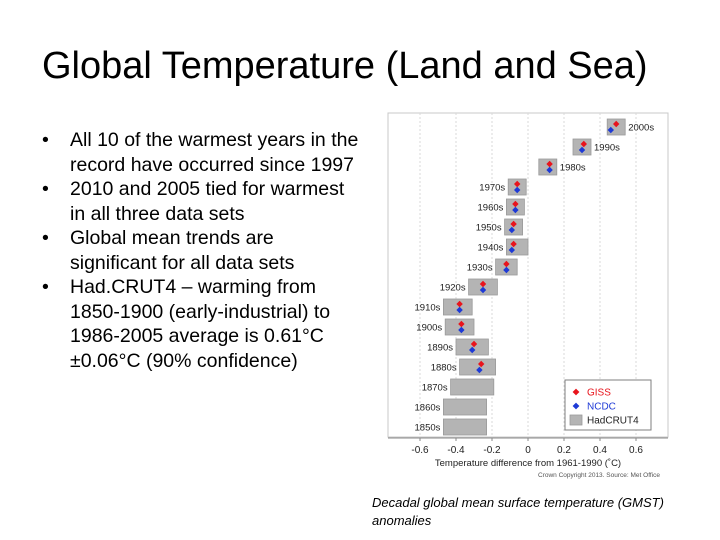 This screenshot has height=540, width=720. What do you see at coordinates (459, 304) in the screenshot?
I see `giss-point-1910s` at bounding box center [459, 304].